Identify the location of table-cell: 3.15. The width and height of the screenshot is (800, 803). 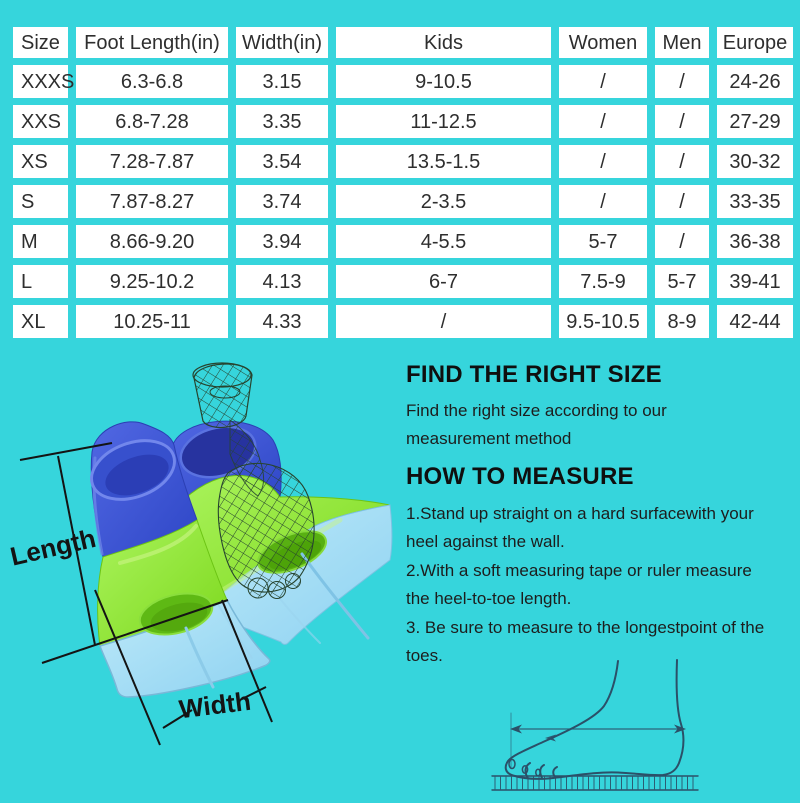
(282, 81).